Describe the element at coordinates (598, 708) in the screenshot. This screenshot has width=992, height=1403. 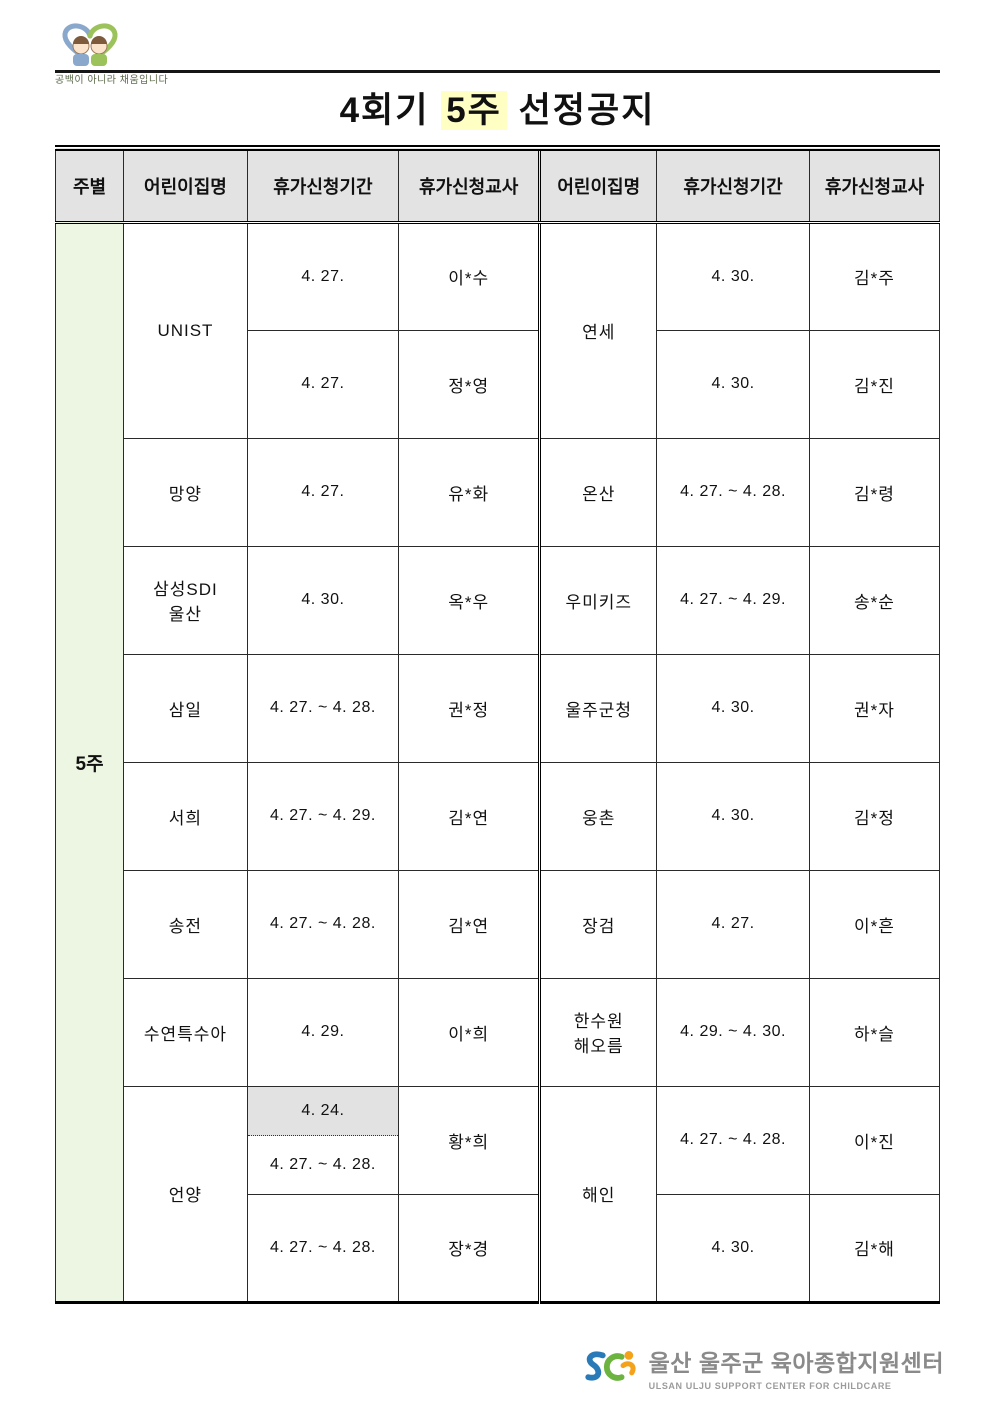
I see `daycare-name-cell: 울주군청` at that location.